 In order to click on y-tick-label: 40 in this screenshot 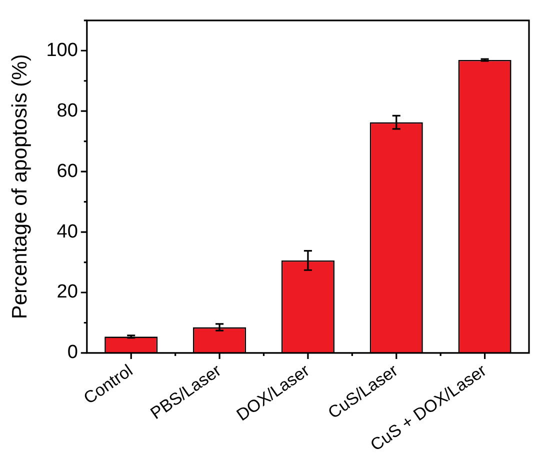, I will do `click(67, 231)`.